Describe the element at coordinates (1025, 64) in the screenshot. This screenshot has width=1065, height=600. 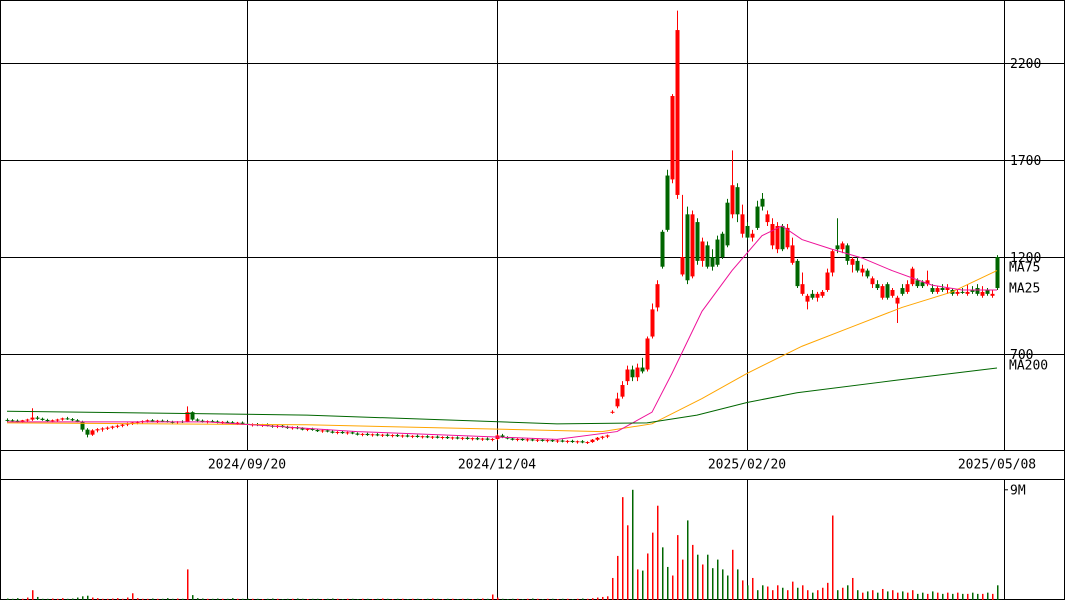
I see `y-tick-label: 2200` at that location.